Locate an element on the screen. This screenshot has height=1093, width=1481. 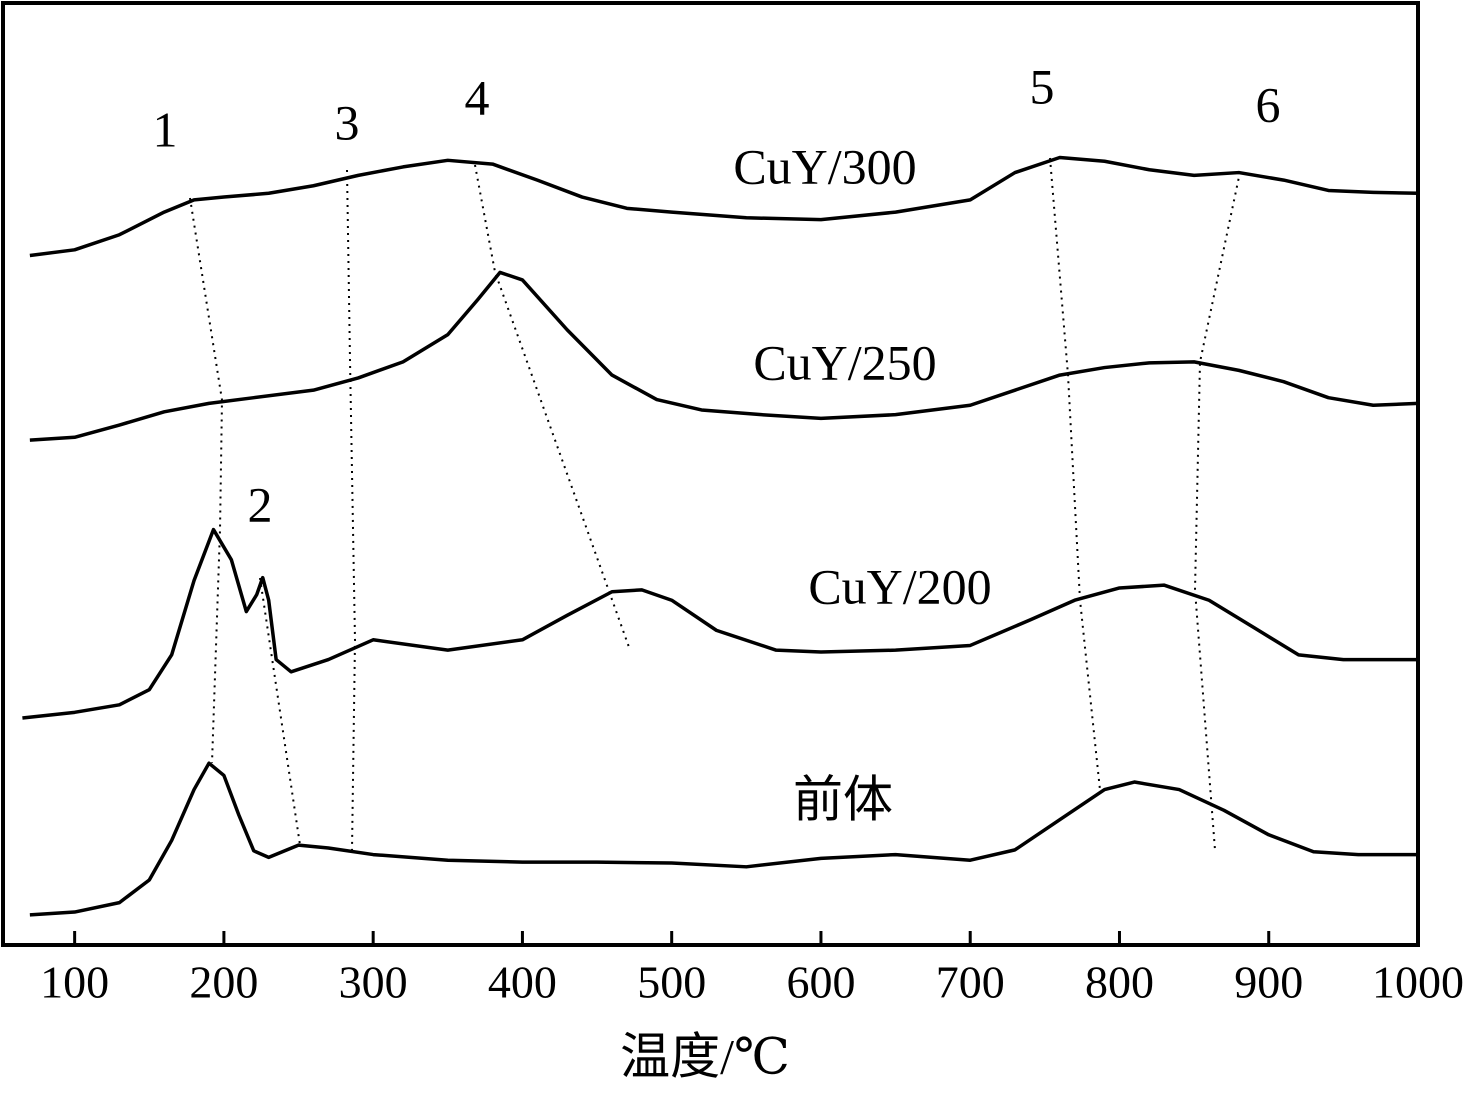
peak-label: 1 is located at coordinates (165, 129).